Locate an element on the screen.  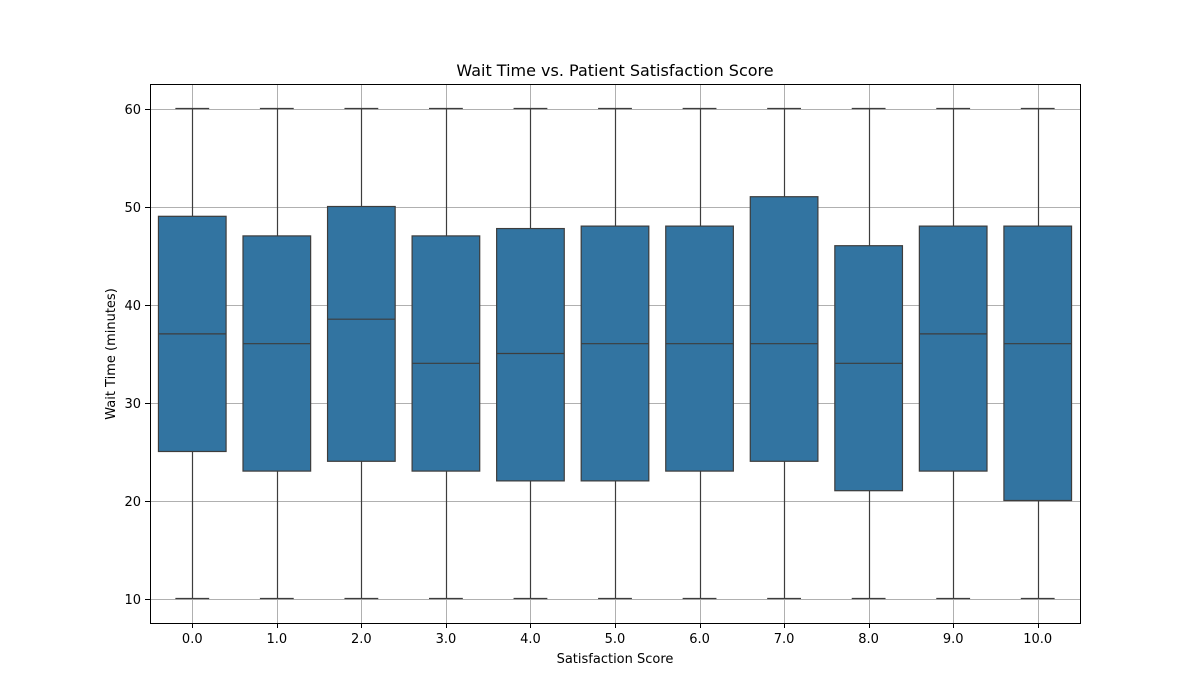
x-tick-label: 1.0 is located at coordinates (276, 639).